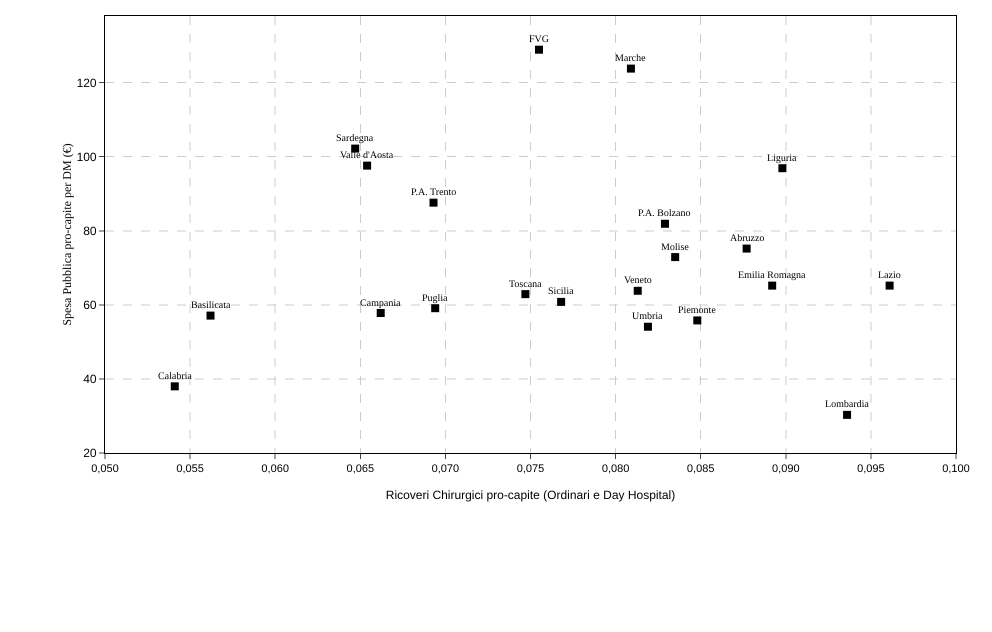  Describe the element at coordinates (697, 310) in the screenshot. I see `annotation: Piemonte` at that location.